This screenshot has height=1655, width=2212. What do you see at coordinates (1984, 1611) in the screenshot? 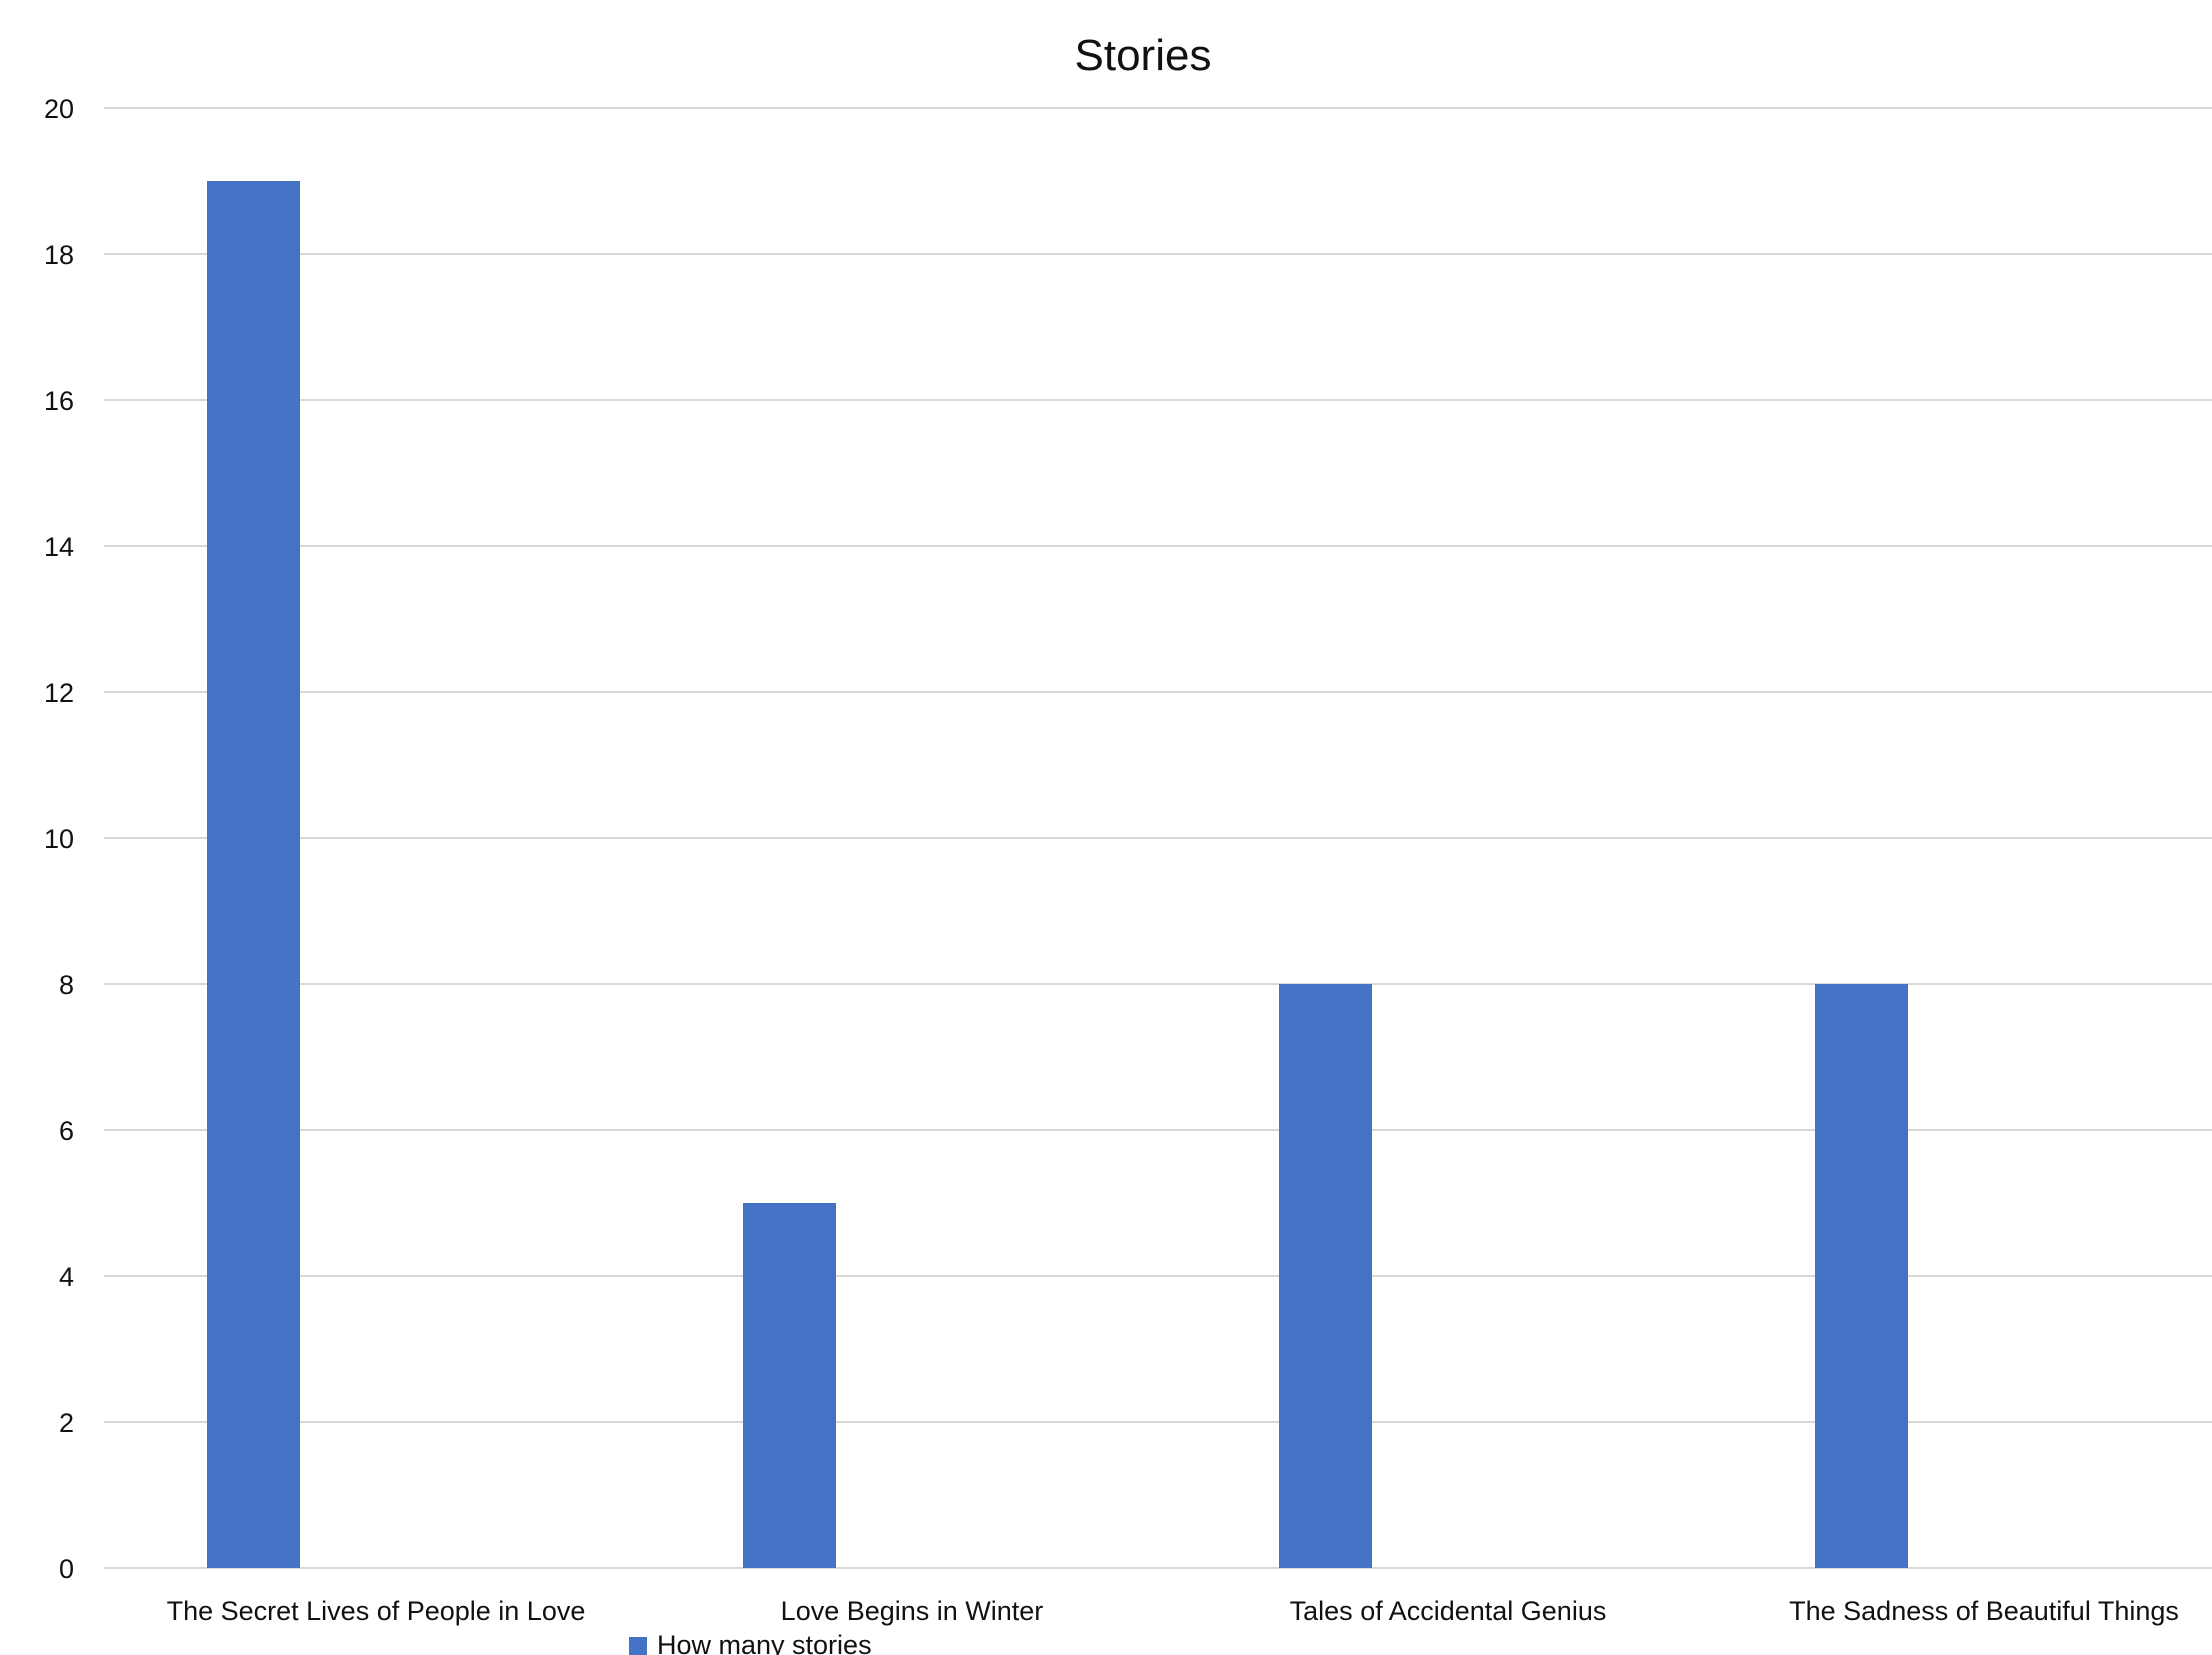
I see `x-category-label: The Sadness of Beautiful Things` at bounding box center [1984, 1611].